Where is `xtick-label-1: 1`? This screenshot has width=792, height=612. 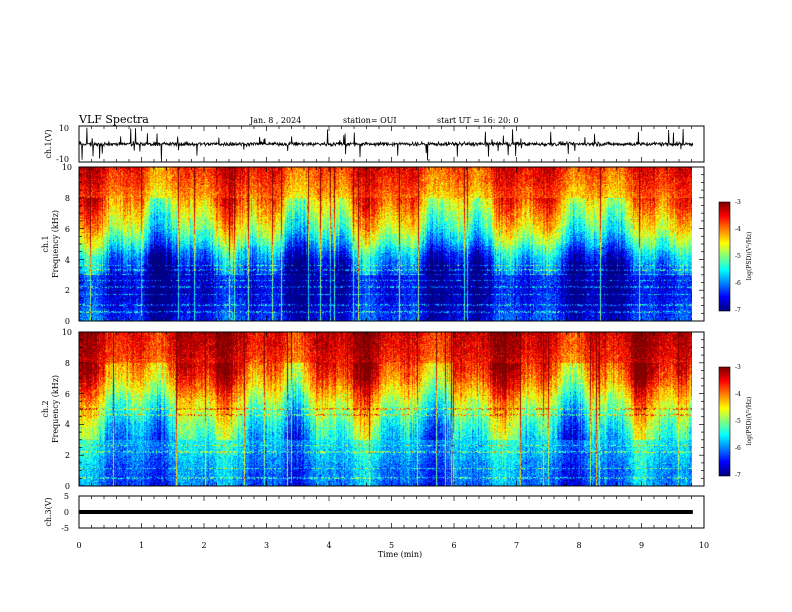 xtick-label-1: 1 is located at coordinates (141, 545).